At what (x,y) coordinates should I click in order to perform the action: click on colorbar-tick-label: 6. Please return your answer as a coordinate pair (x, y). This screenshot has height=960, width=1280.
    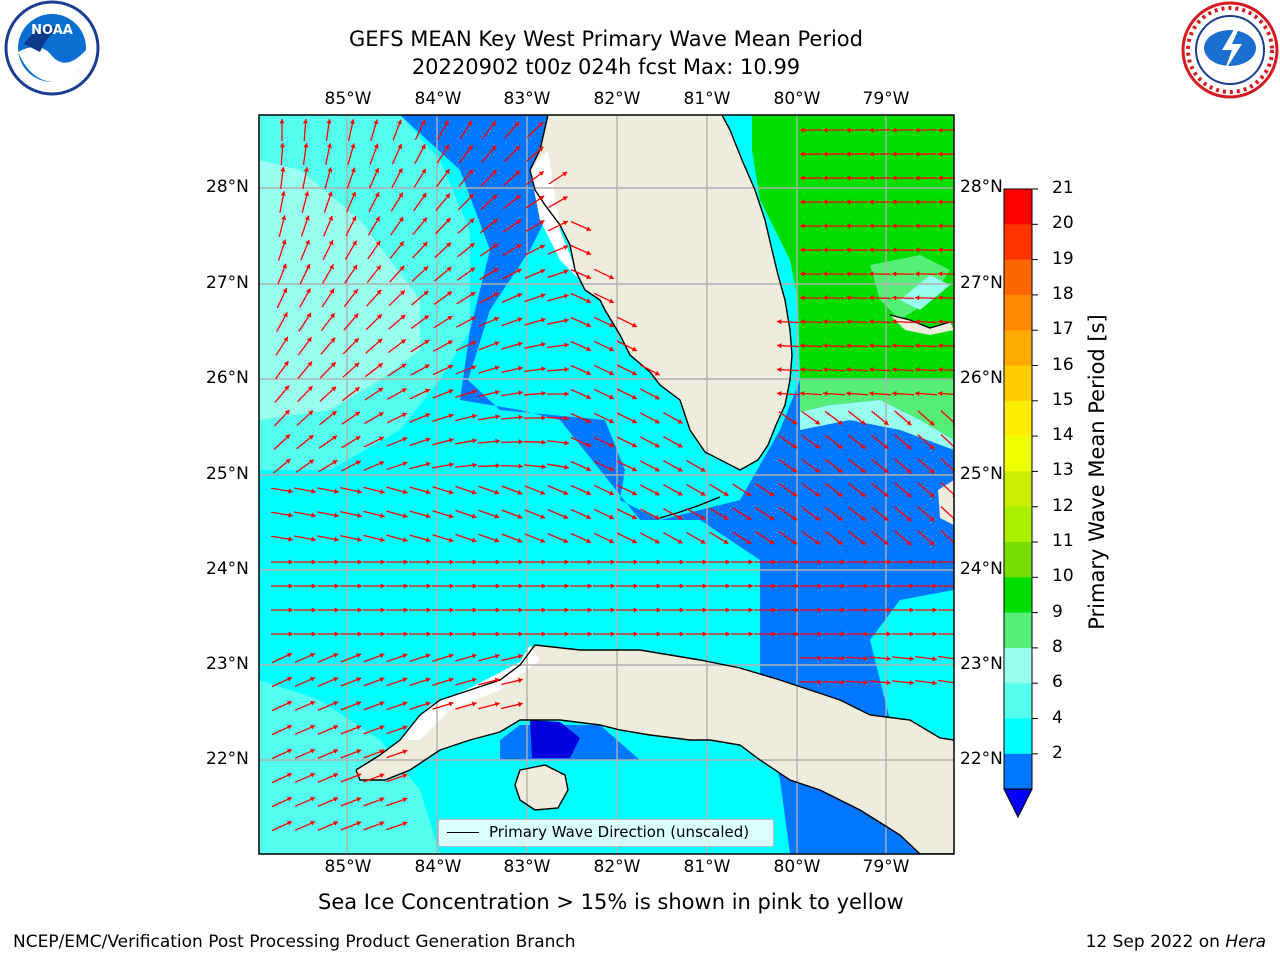
    Looking at the image, I should click on (1057, 682).